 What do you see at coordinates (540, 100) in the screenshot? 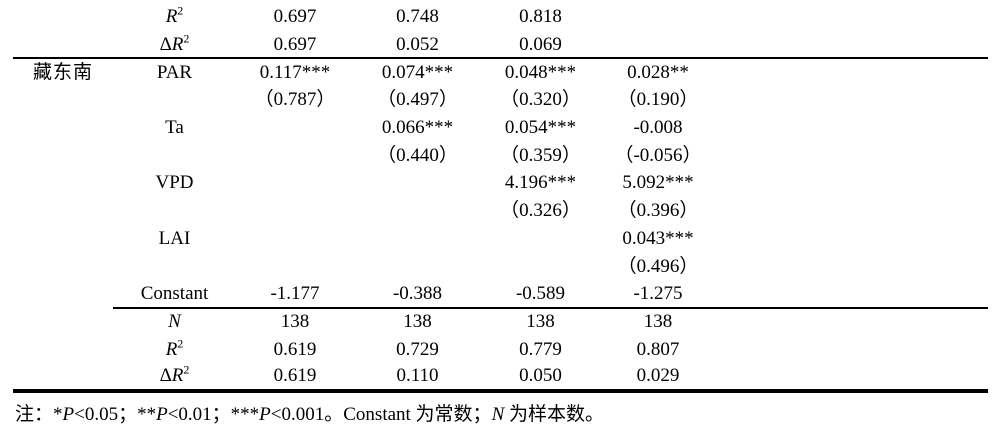
I see `cell-value: （0.320）` at bounding box center [540, 100].